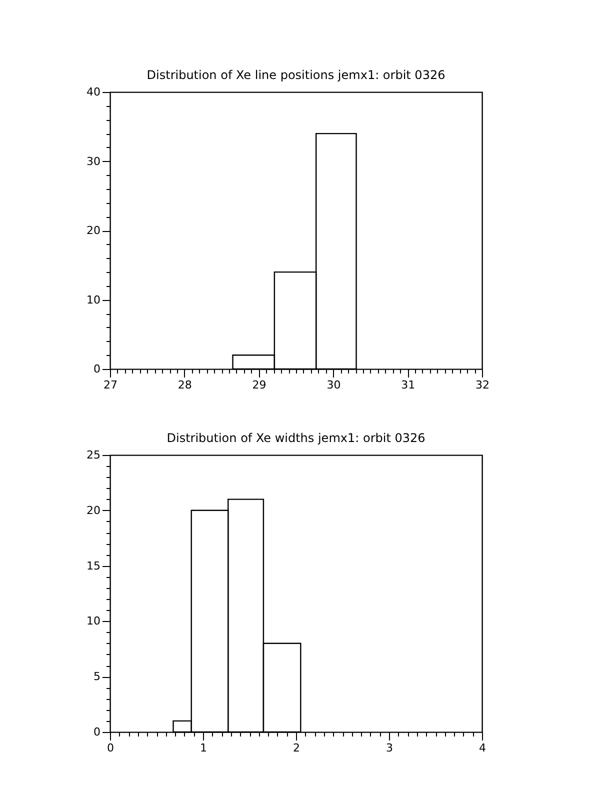 The image size is (612, 792). Describe the element at coordinates (110, 748) in the screenshot. I see `x-tick-label: 0` at that location.